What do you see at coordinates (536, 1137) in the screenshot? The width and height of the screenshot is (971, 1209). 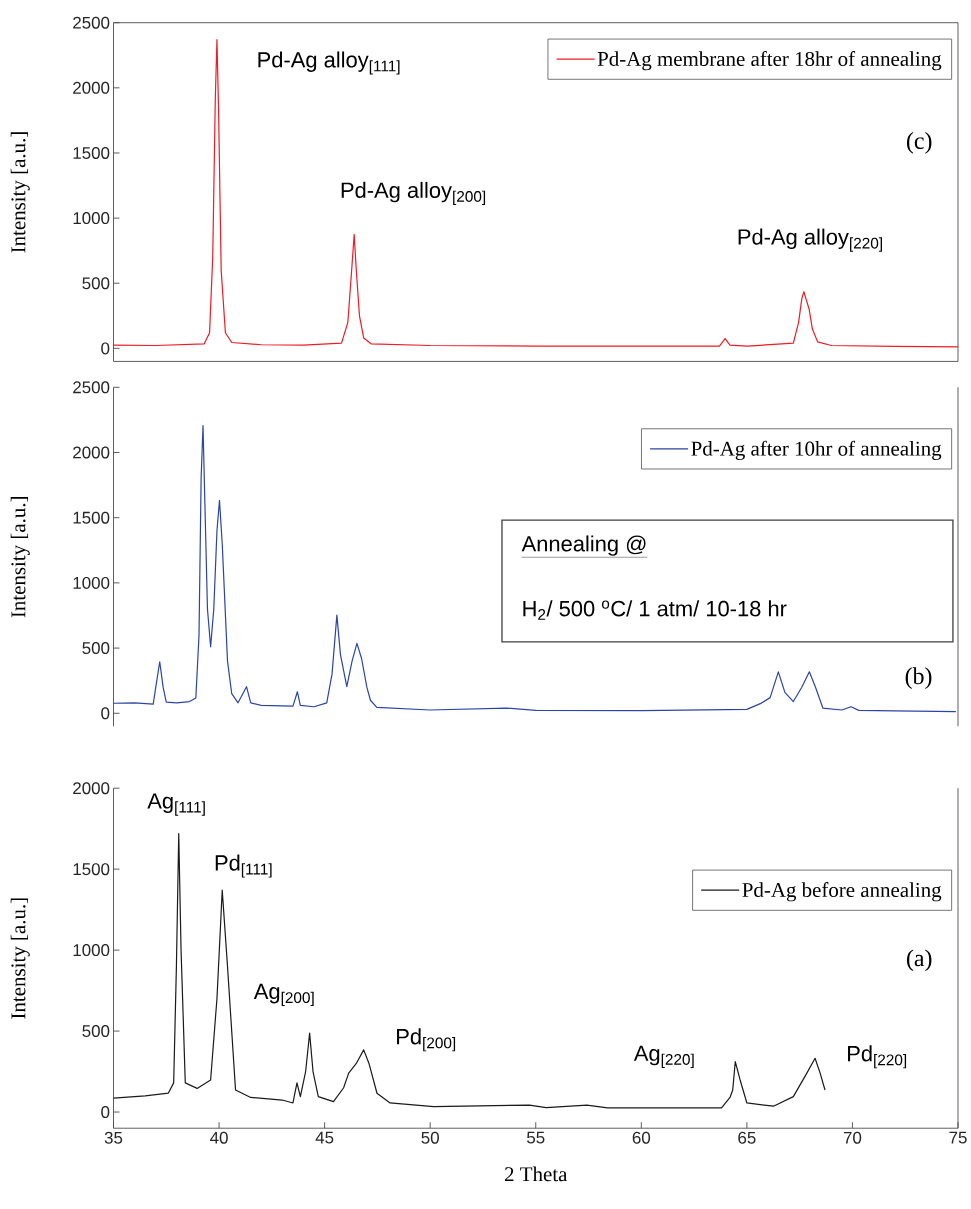 I see `x-tick-label: 55` at bounding box center [536, 1137].